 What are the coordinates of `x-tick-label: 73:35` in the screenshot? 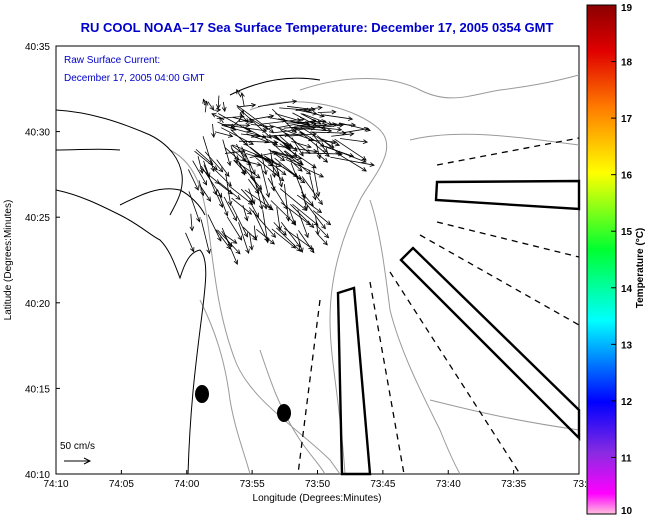 It's located at (513, 484).